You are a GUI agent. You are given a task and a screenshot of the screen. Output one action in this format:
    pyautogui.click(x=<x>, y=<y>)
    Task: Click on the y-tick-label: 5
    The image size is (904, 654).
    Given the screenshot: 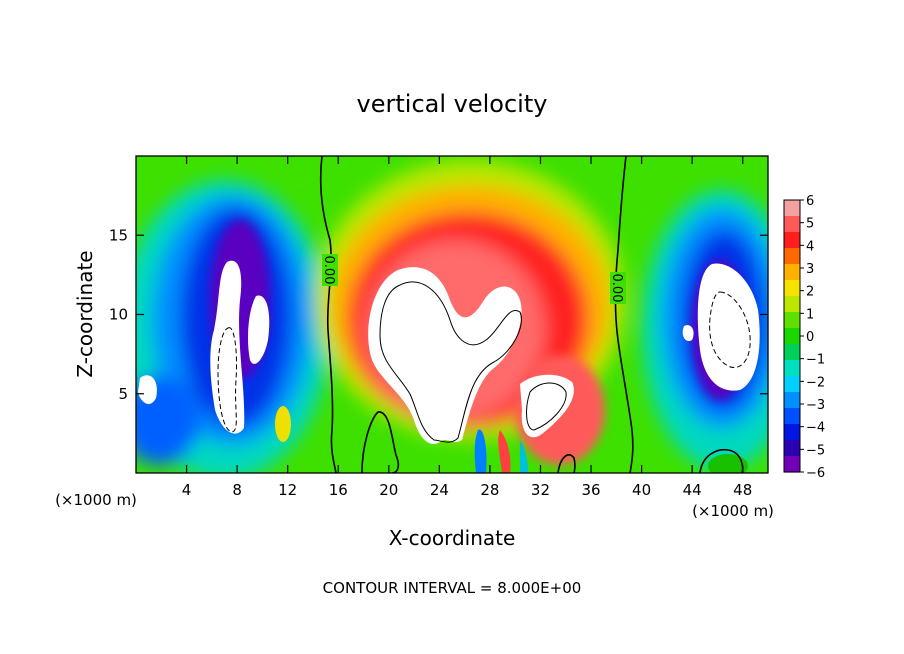 What is the action you would take?
    pyautogui.click(x=123, y=394)
    